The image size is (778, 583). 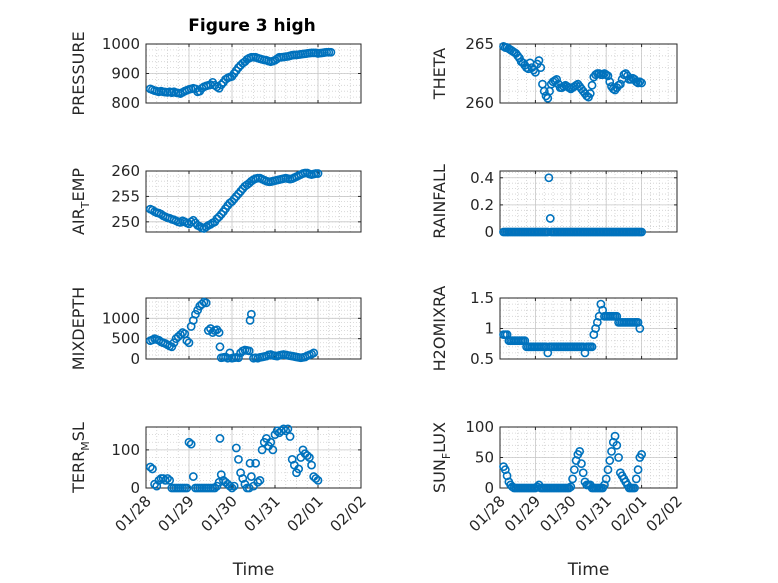 What do you see at coordinates (125, 103) in the screenshot?
I see `y-tick-label: 800` at bounding box center [125, 103].